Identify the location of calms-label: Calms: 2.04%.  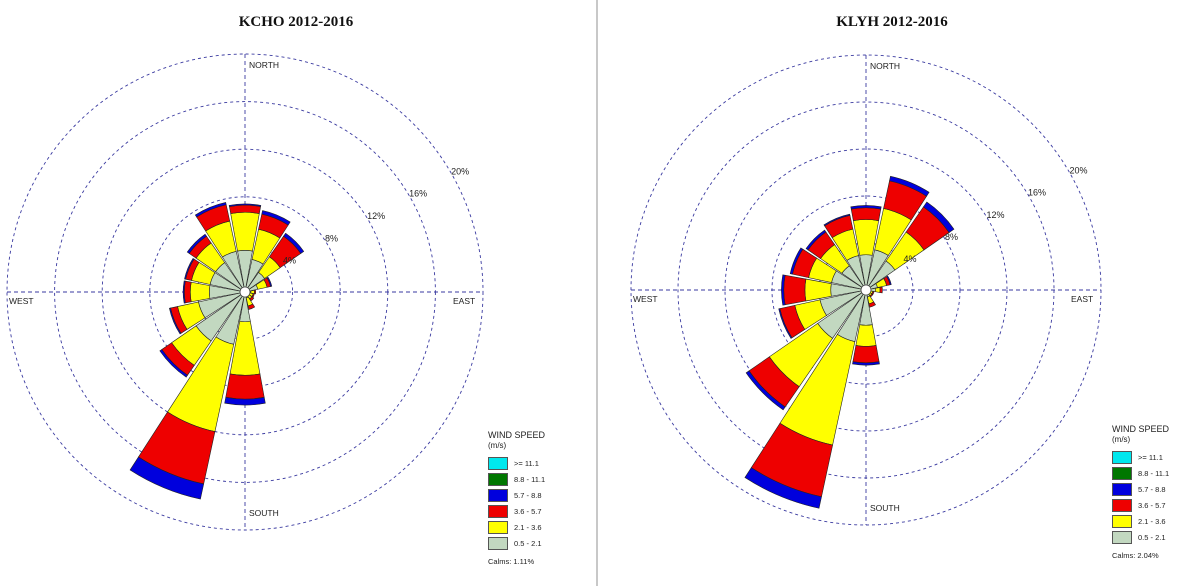
(1135, 555).